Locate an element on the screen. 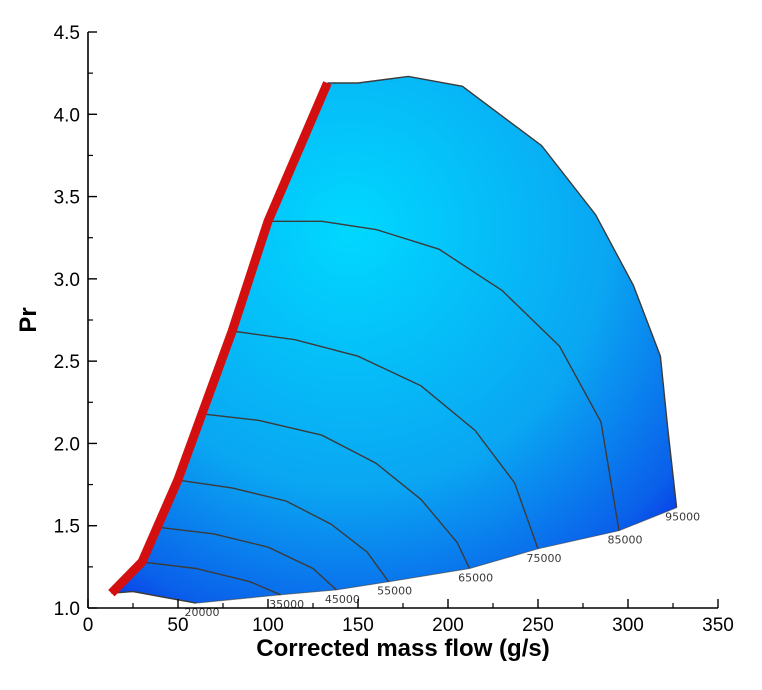 This screenshot has width=762, height=690. y-axis-ticks: 1.0 1.5 2.0 2.5 3.0 3.5 4.0 4.5 is located at coordinates (75, 321).